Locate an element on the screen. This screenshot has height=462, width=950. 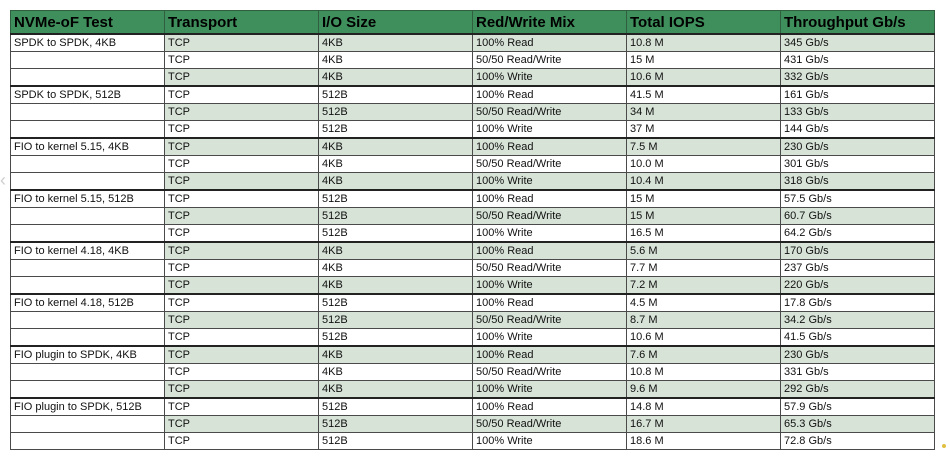
test-cell: SPDK to SPDK, 4KB is located at coordinates (87, 42).